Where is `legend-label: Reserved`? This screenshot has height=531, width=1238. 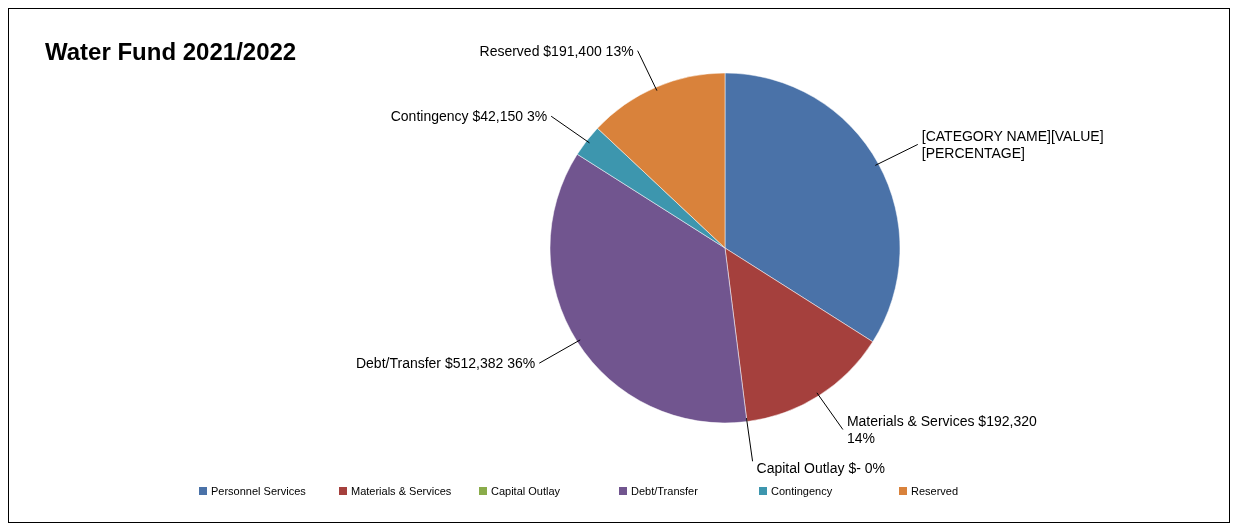 legend-label: Reserved is located at coordinates (935, 491).